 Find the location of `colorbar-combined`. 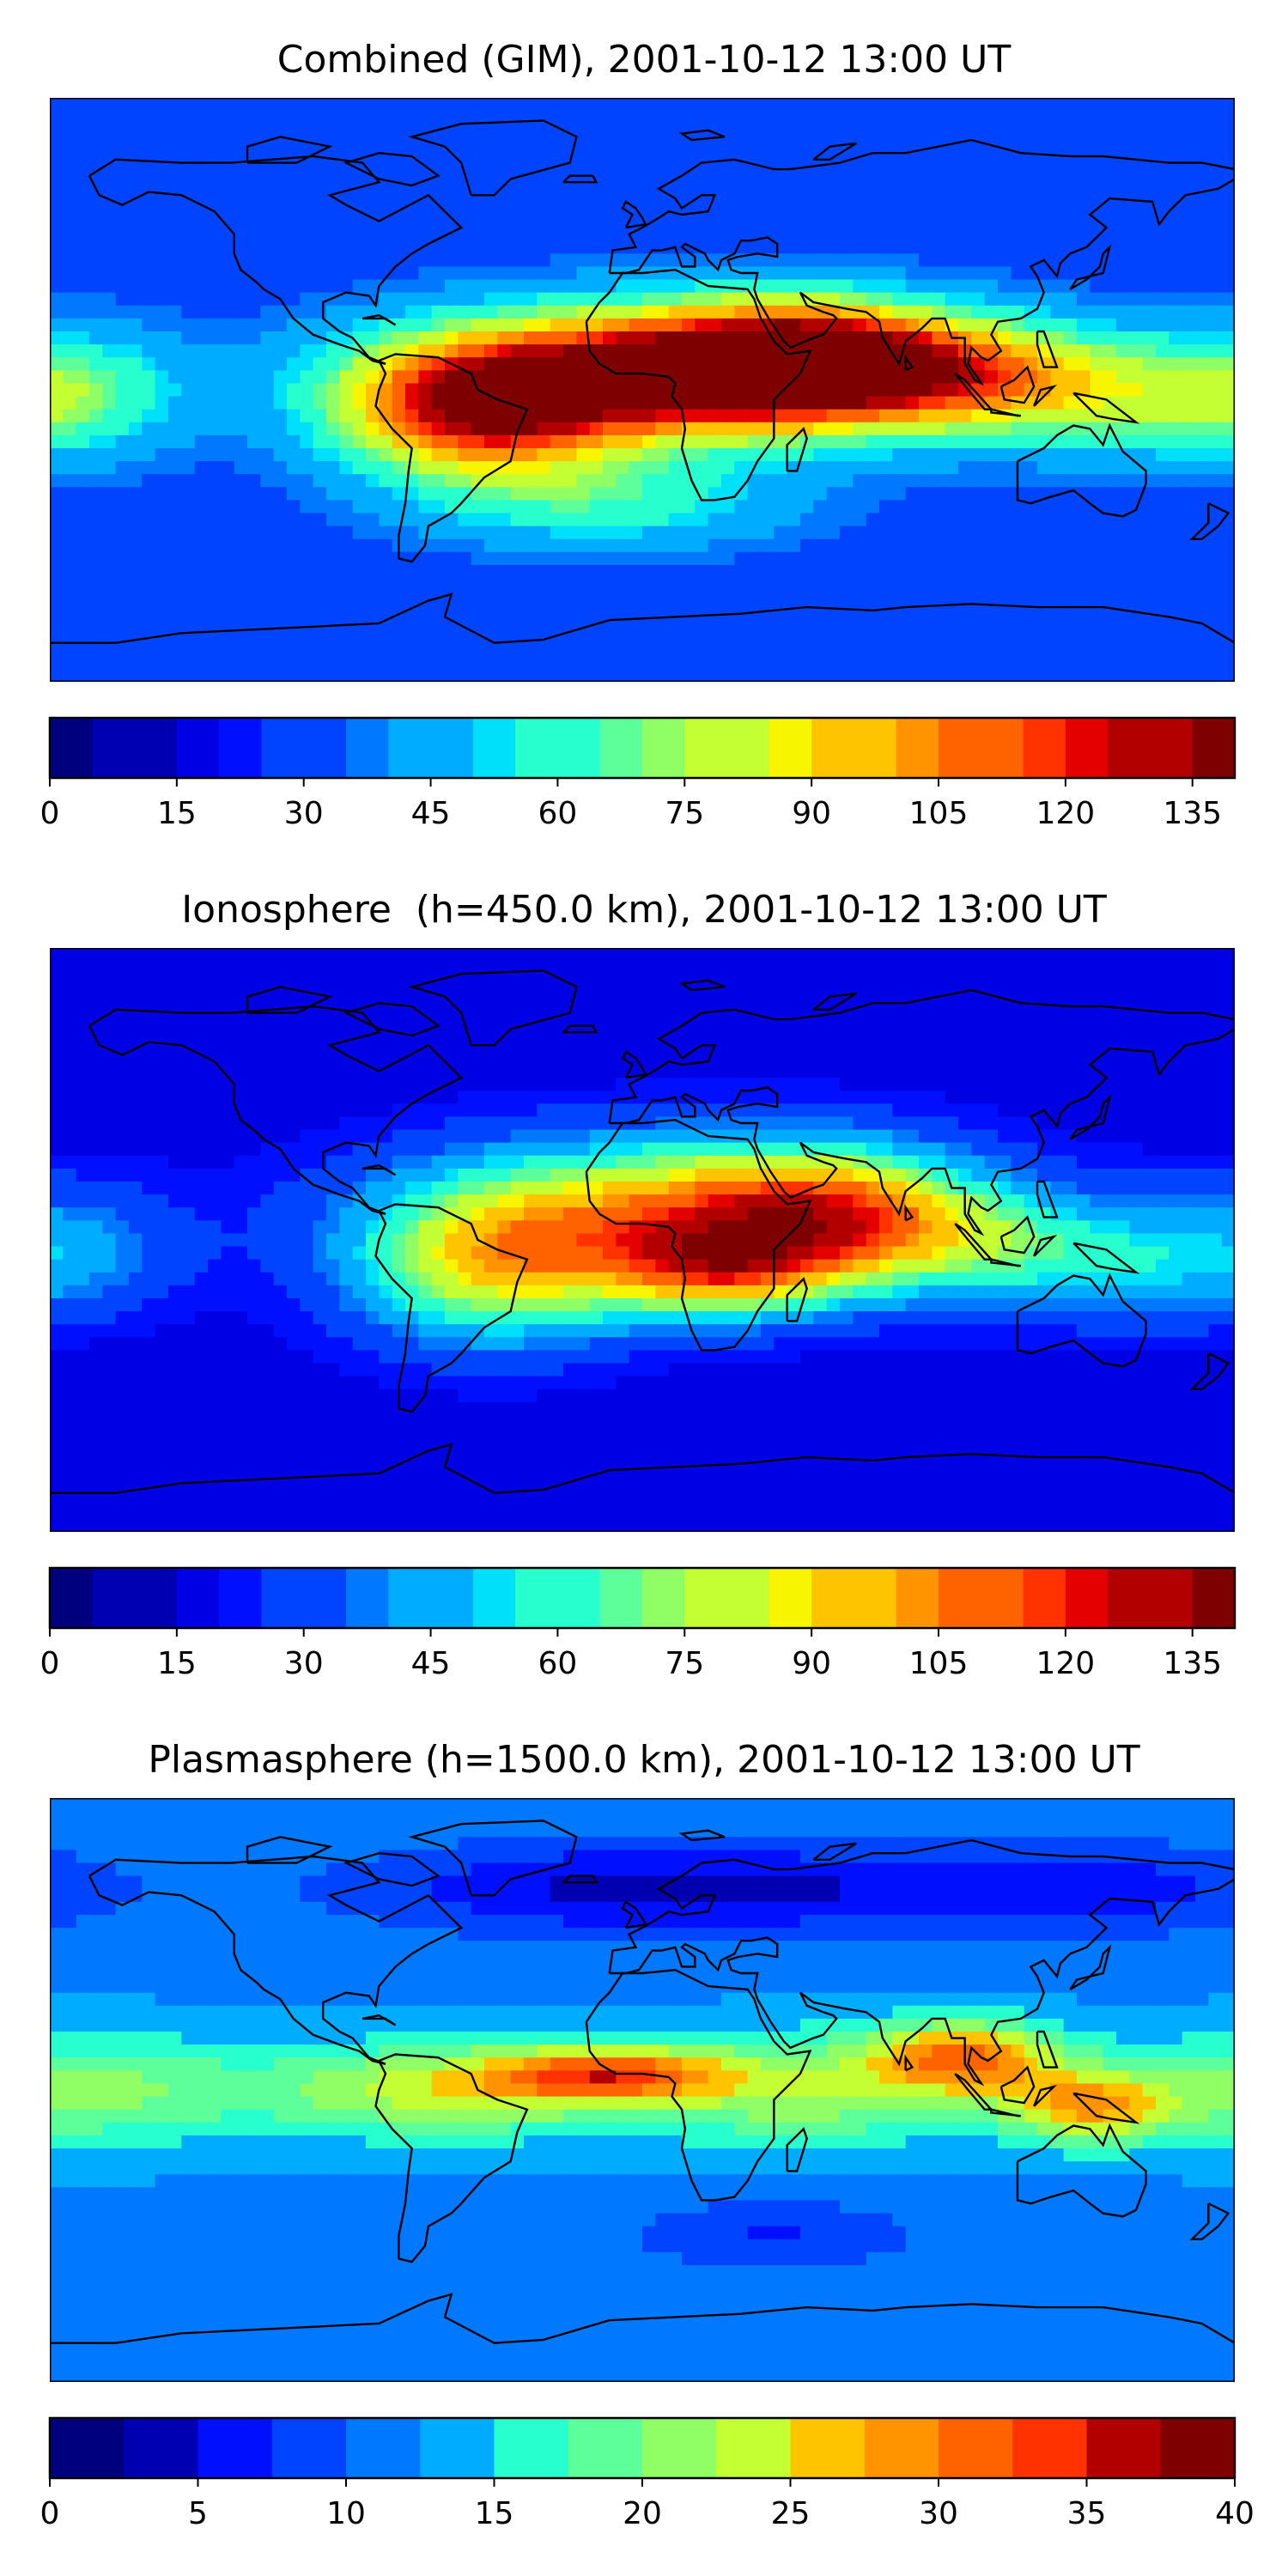

colorbar-combined is located at coordinates (642, 751).